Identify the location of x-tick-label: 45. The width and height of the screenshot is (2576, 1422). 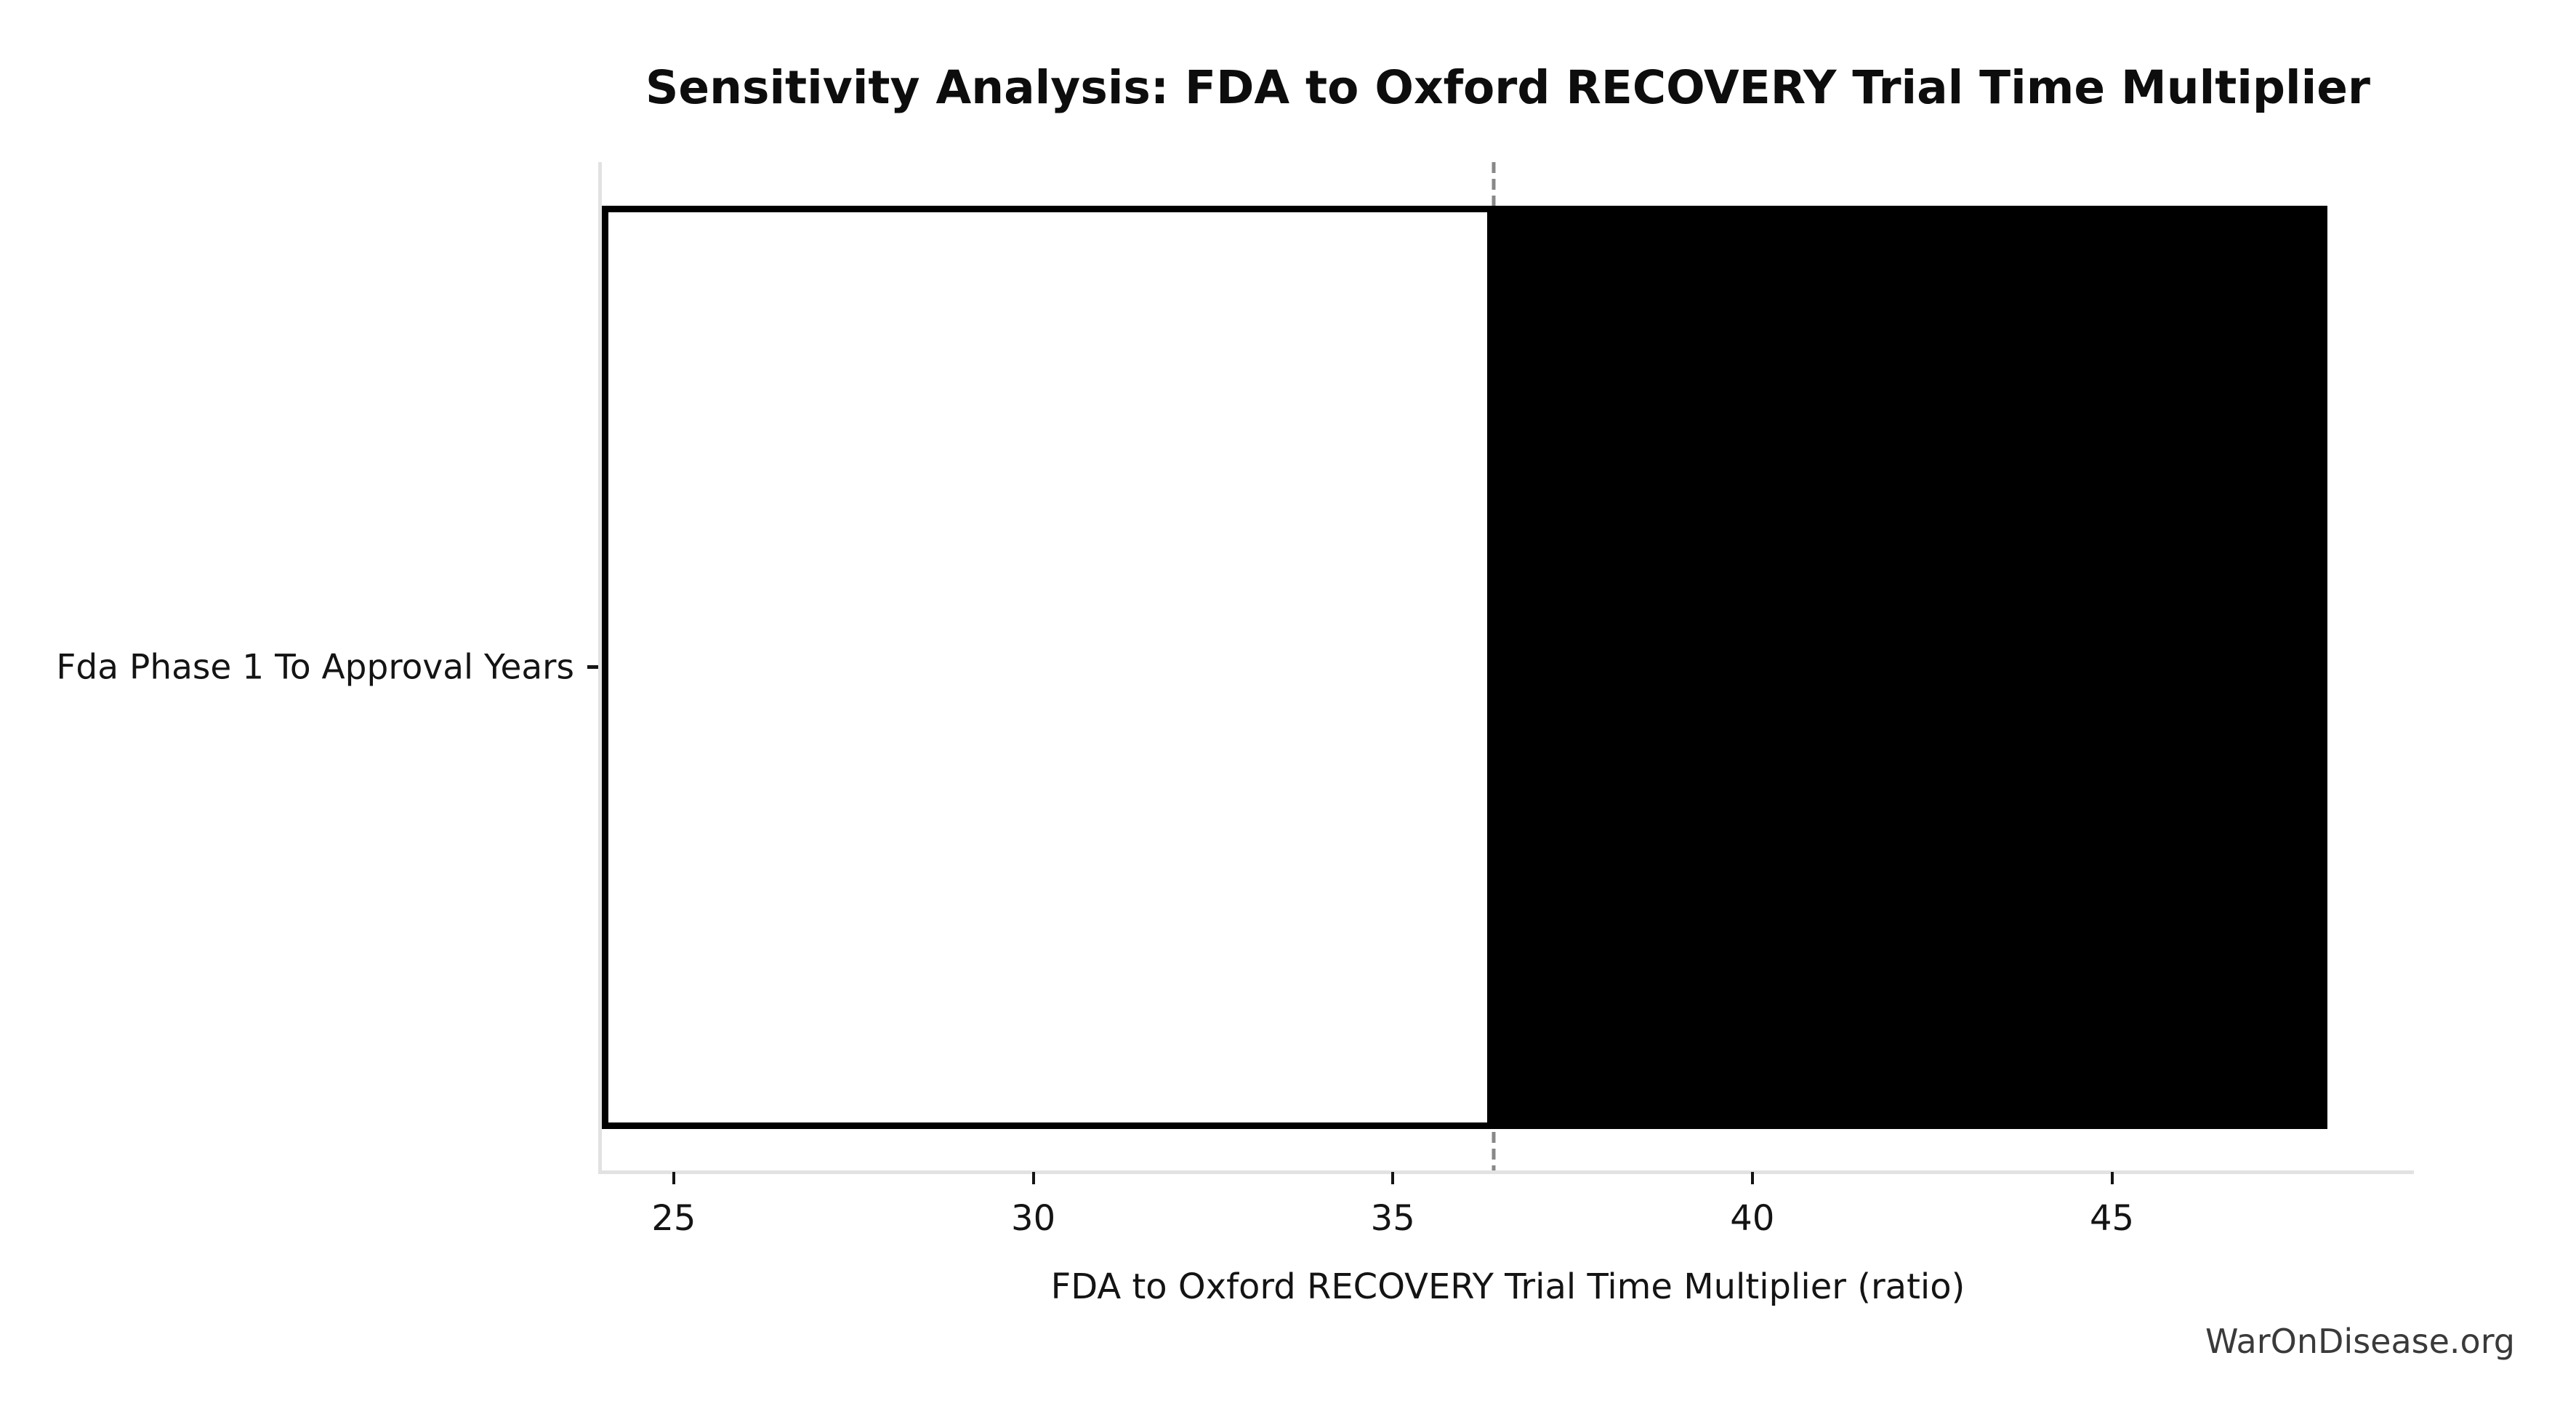
(2112, 1219).